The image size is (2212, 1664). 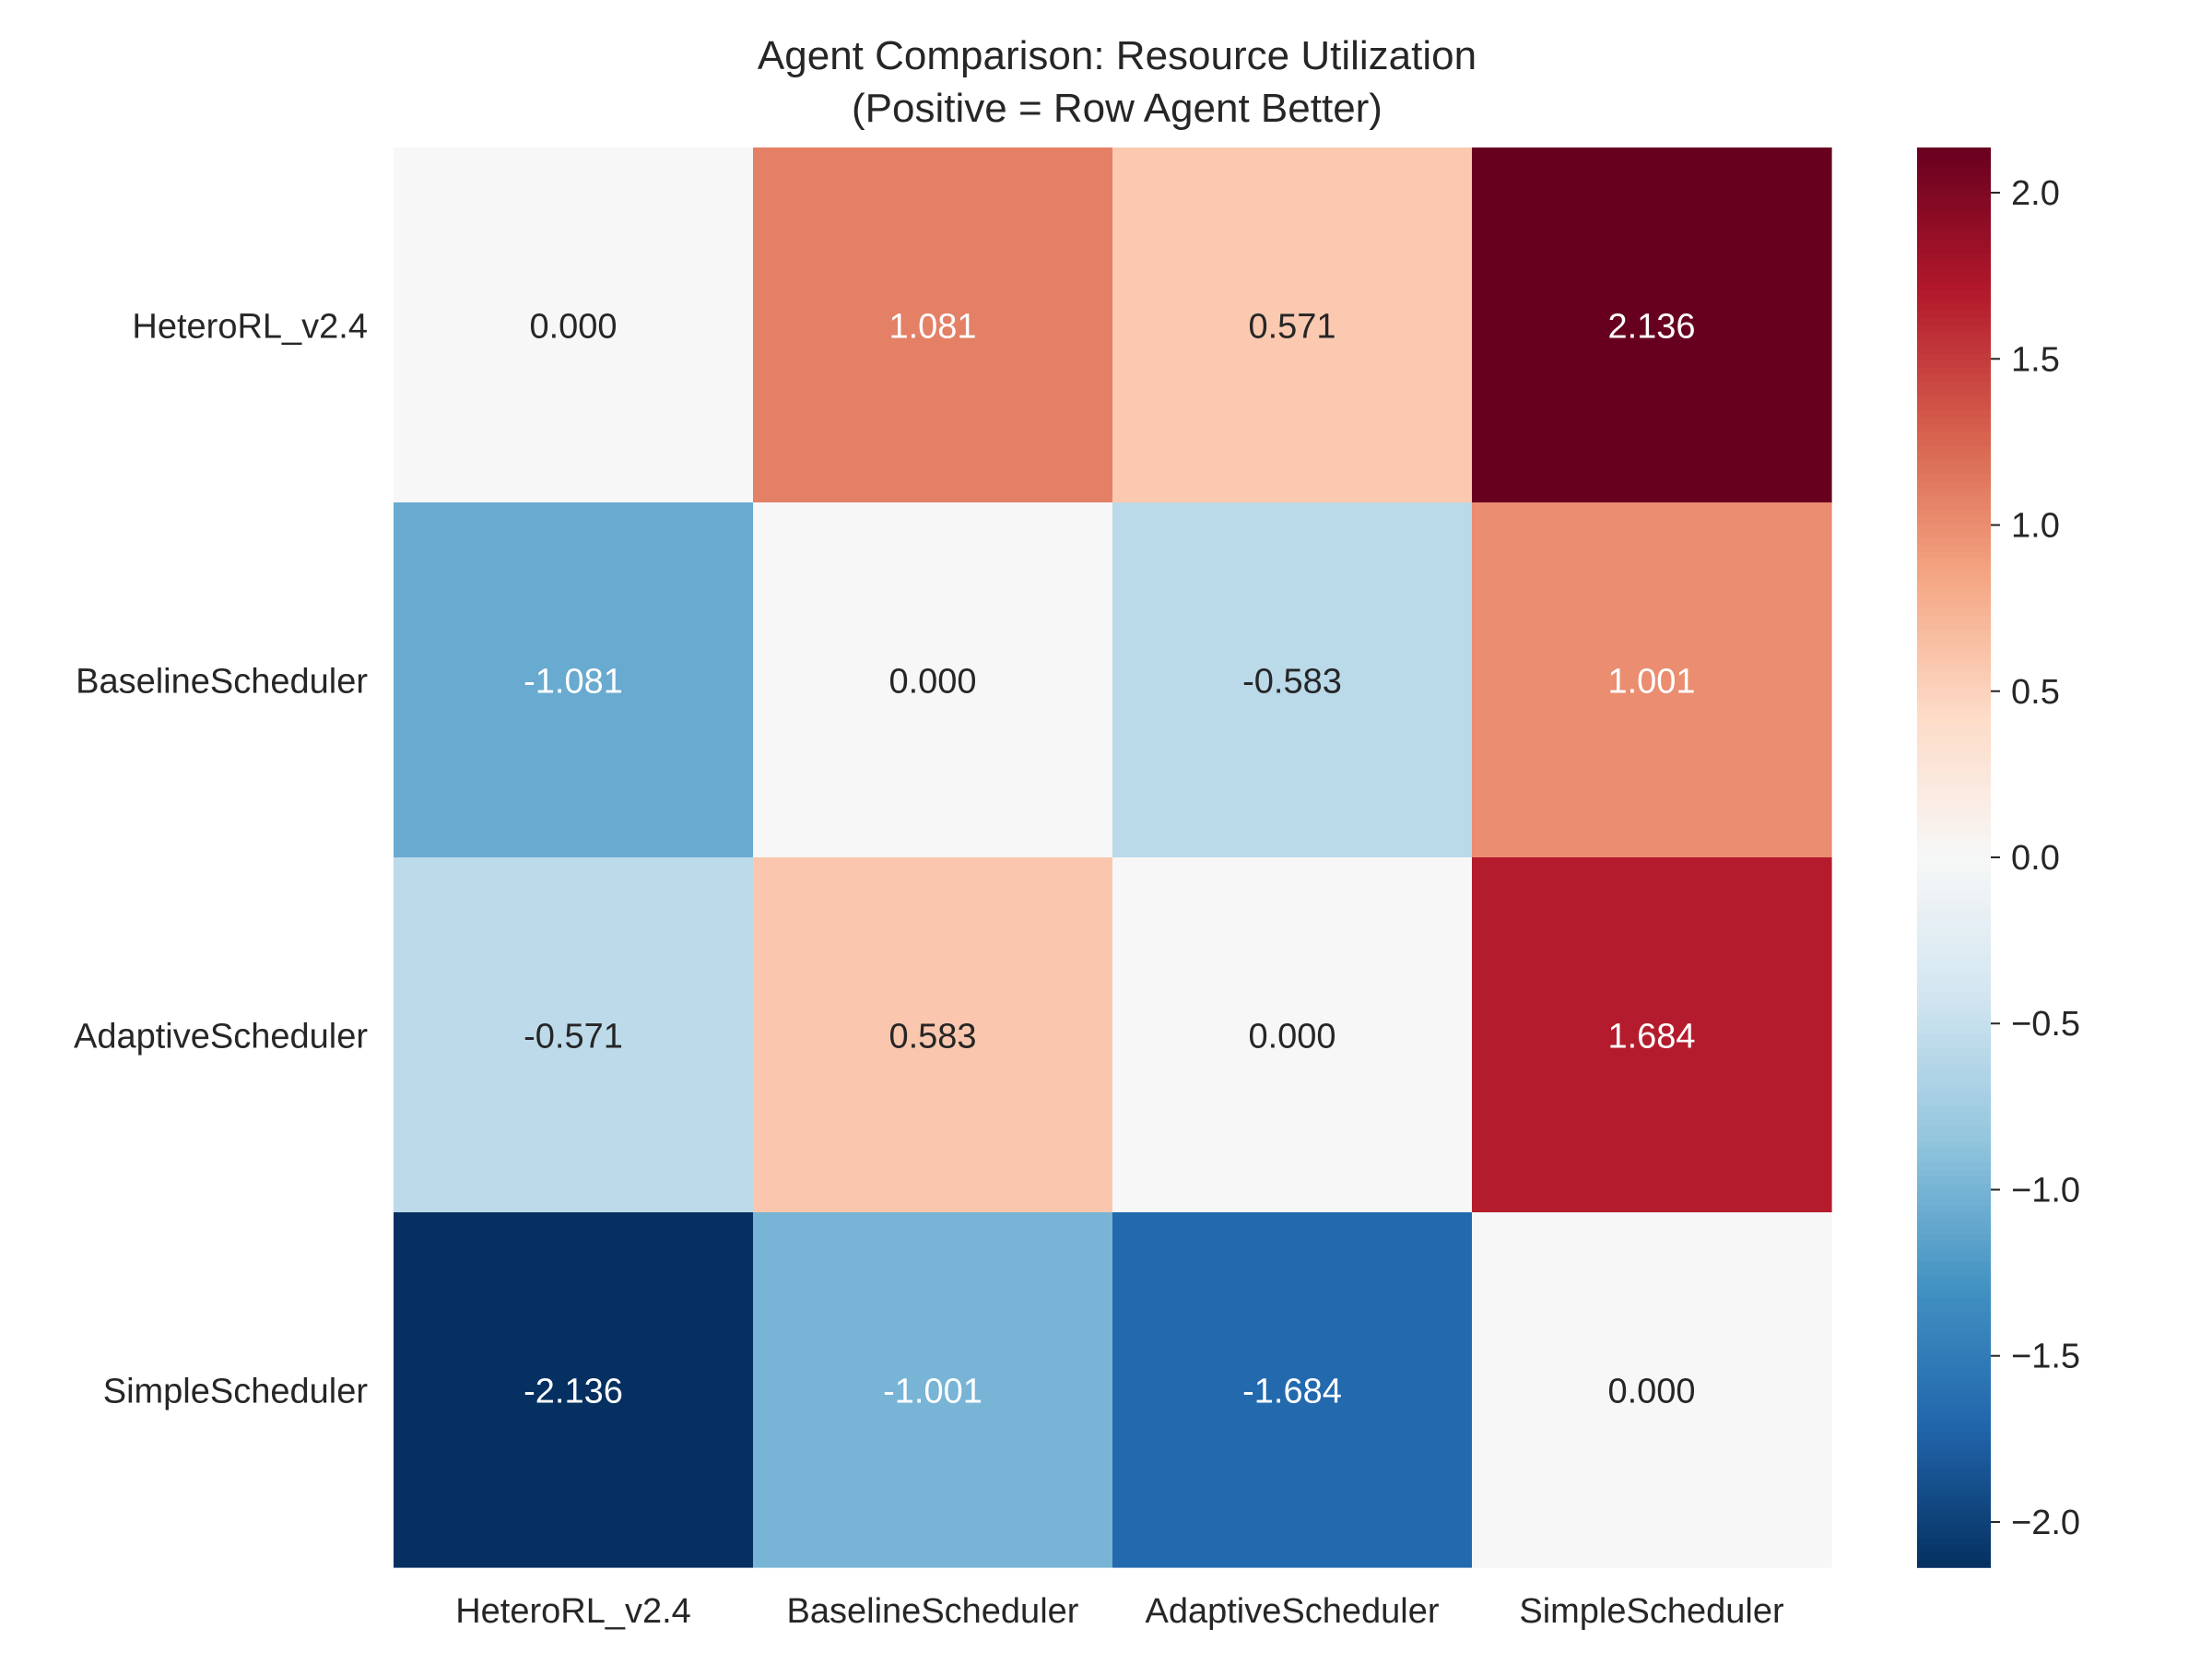 What do you see at coordinates (574, 1390) in the screenshot?
I see `heatmap-cell-r3-c0` at bounding box center [574, 1390].